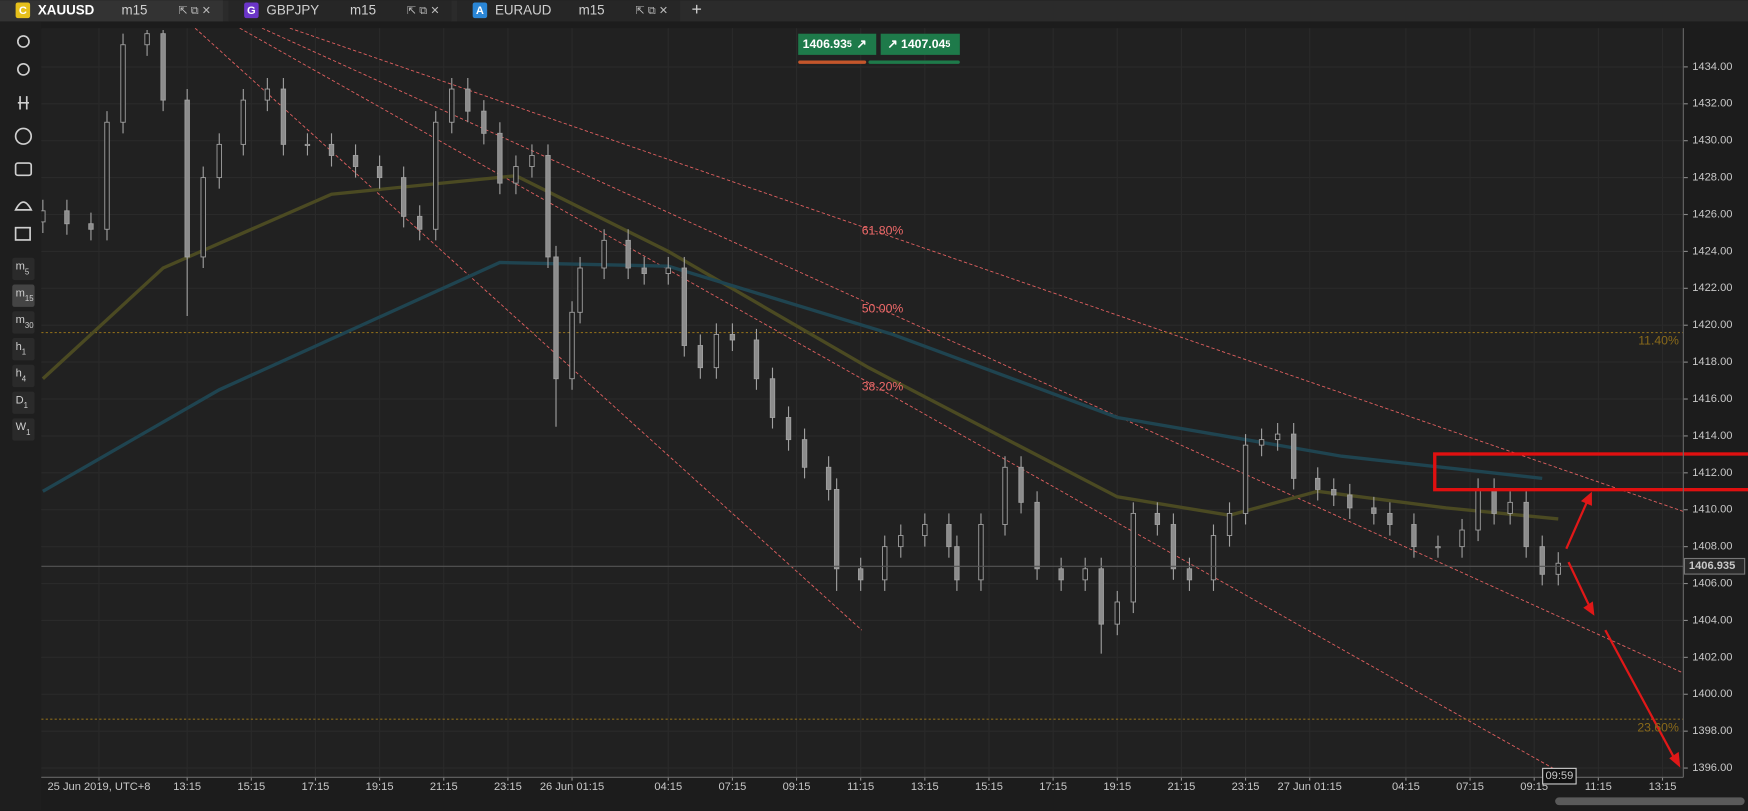 The height and width of the screenshot is (811, 1748). Describe the element at coordinates (1658, 341) in the screenshot. I see `level-label: 11.40%` at that location.